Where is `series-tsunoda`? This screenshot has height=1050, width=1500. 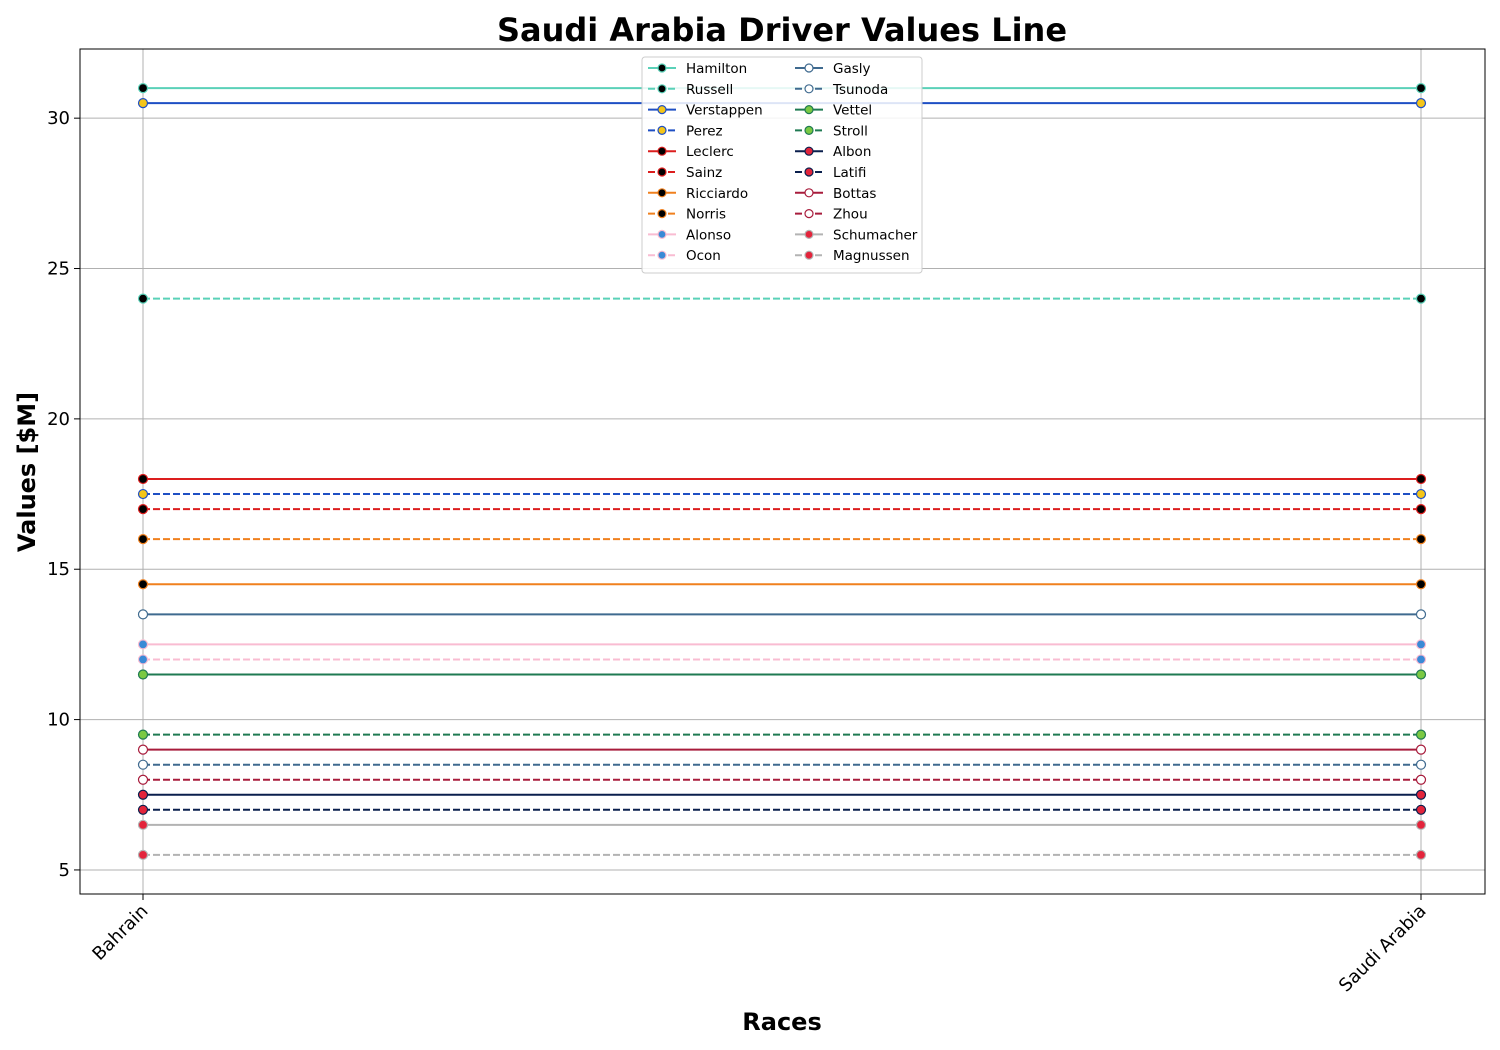 series-tsunoda is located at coordinates (782, 764).